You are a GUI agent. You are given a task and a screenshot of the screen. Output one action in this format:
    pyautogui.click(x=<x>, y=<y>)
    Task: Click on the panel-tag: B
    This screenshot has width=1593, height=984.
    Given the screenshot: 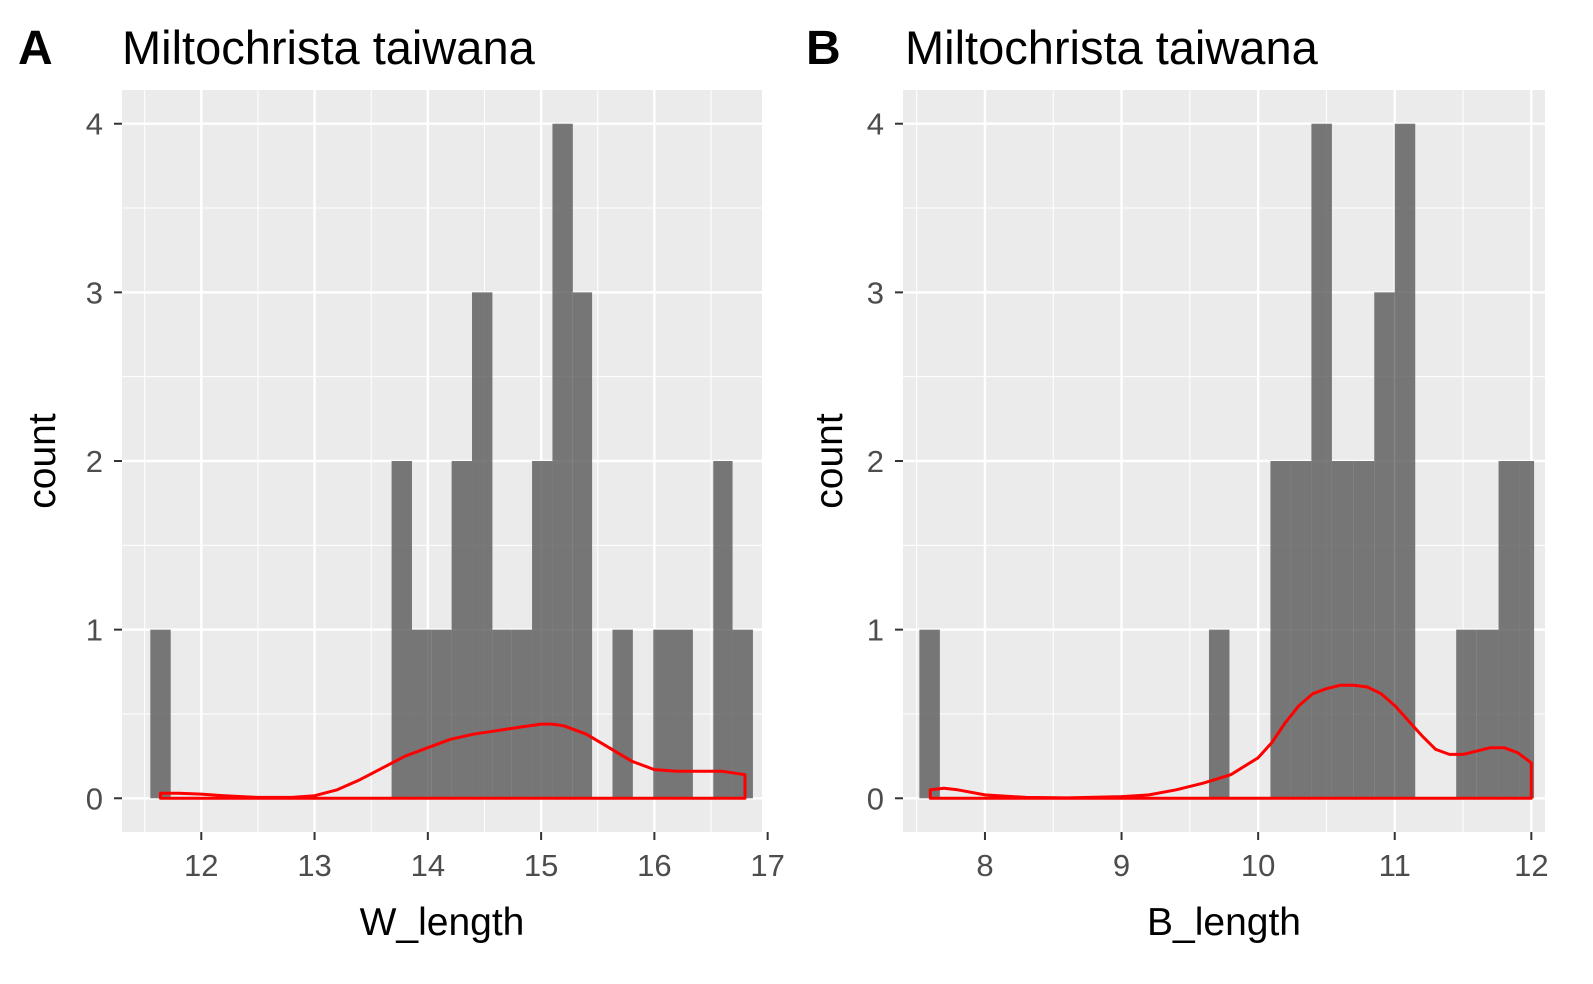 What is the action you would take?
    pyautogui.click(x=823, y=48)
    